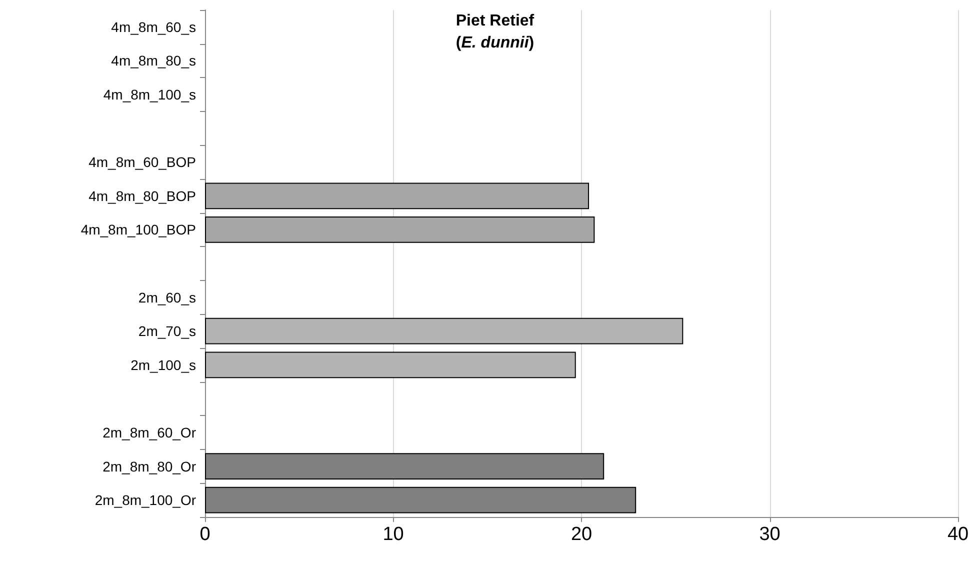 Image resolution: width=973 pixels, height=564 pixels. Describe the element at coordinates (149, 466) in the screenshot. I see `y-tick-label: 2m_8m_80_Or` at that location.